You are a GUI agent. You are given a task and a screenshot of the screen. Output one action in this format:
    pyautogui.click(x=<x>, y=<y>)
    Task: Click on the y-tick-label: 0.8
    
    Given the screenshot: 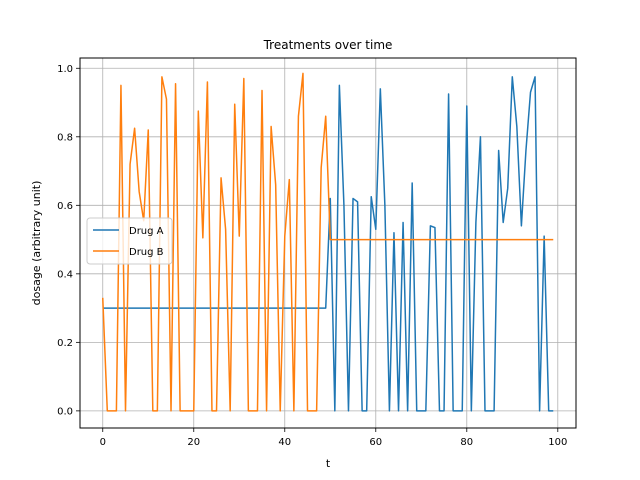 What is the action you would take?
    pyautogui.click(x=65, y=137)
    